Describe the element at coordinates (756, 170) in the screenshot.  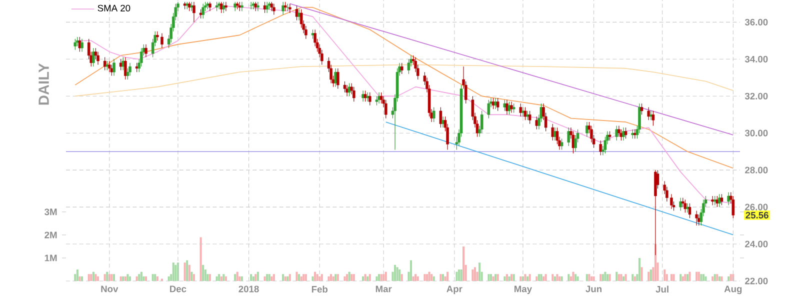
I see `y-tick-label: 28.00` at that location.